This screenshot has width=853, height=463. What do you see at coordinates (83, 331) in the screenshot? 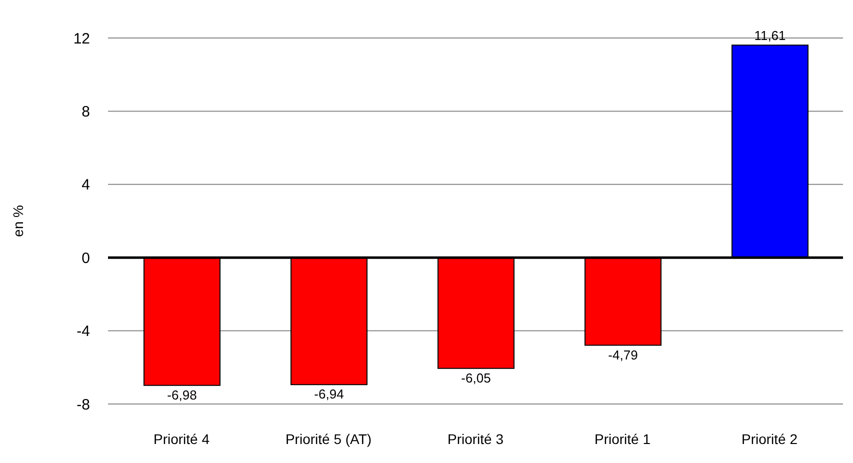
I see `y-tick-label: -4` at bounding box center [83, 331].